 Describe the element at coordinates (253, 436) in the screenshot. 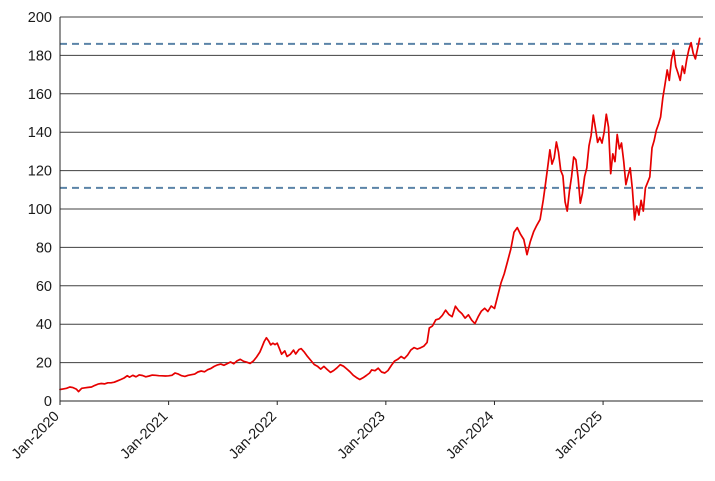

I see `x-axis-tick-label: Jan-2022` at that location.